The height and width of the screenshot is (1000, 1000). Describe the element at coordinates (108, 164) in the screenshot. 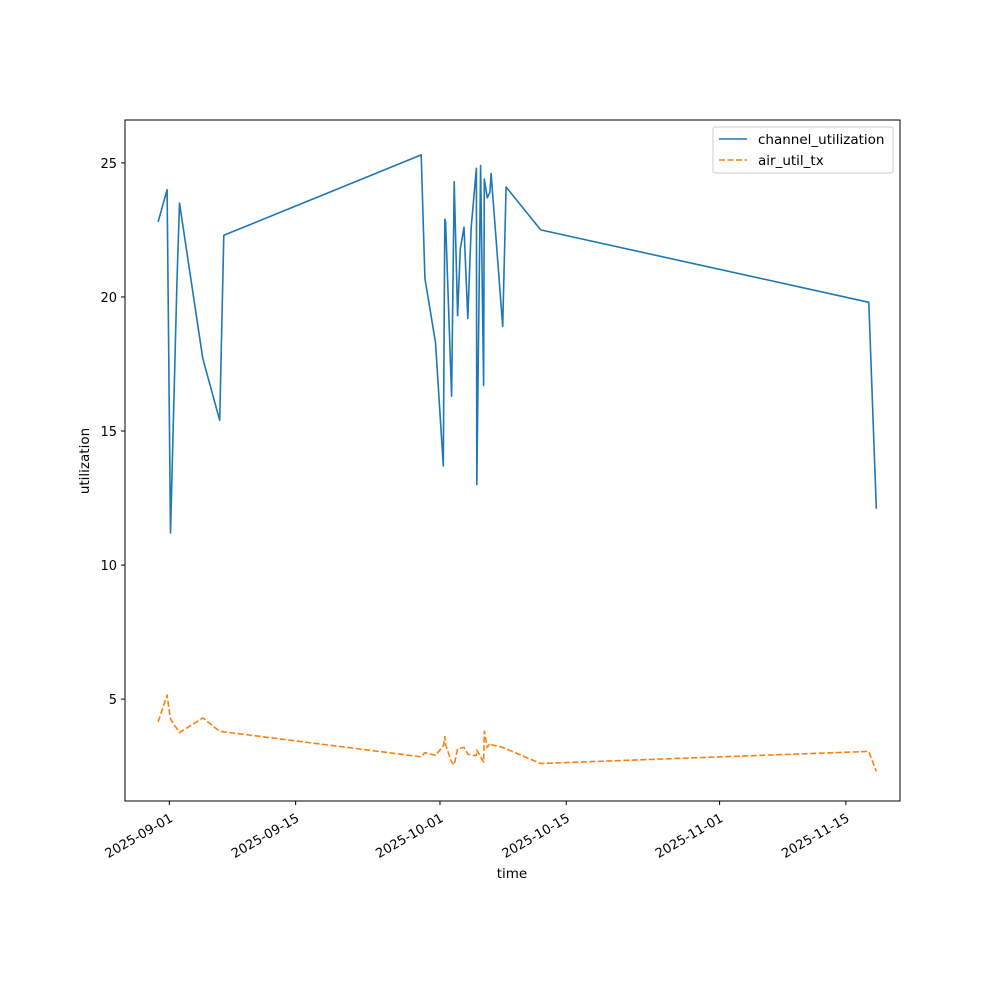

I see `y-tick-label: 25` at that location.